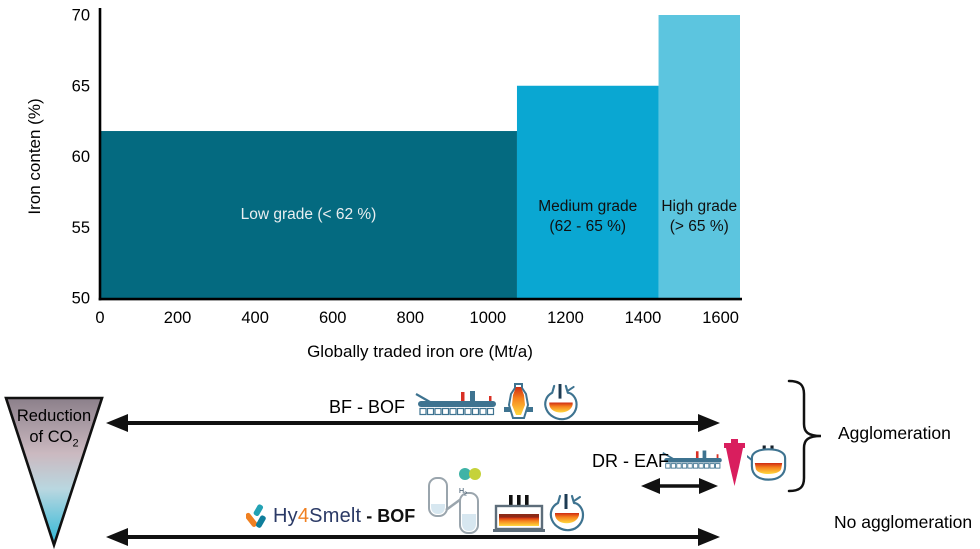  What do you see at coordinates (420, 351) in the screenshot?
I see `x-axis-title: Globally traded iron ore (Mt/a)` at bounding box center [420, 351].